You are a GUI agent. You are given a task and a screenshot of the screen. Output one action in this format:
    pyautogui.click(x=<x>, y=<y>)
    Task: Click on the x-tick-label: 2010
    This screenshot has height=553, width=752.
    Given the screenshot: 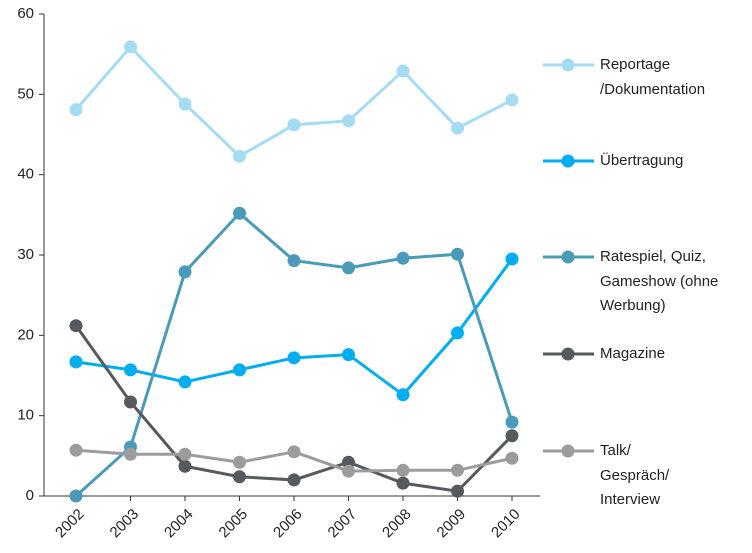 What is the action you would take?
    pyautogui.click(x=506, y=524)
    